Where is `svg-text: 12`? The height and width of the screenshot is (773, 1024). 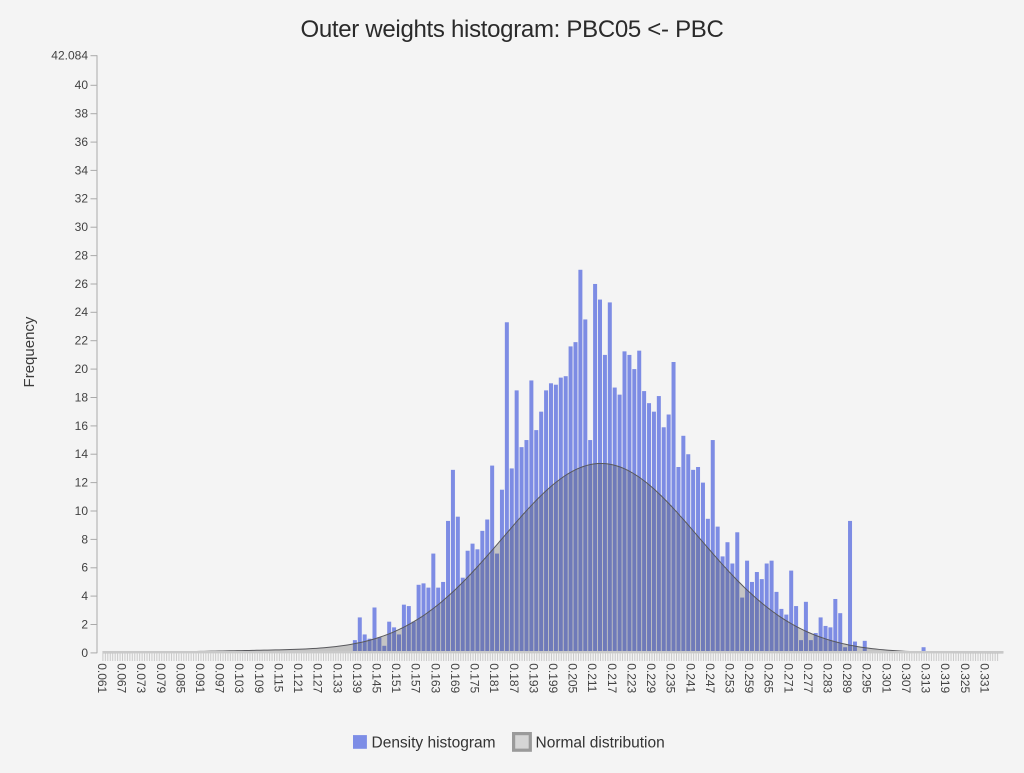 svg-text: 12 is located at coordinates (82, 483).